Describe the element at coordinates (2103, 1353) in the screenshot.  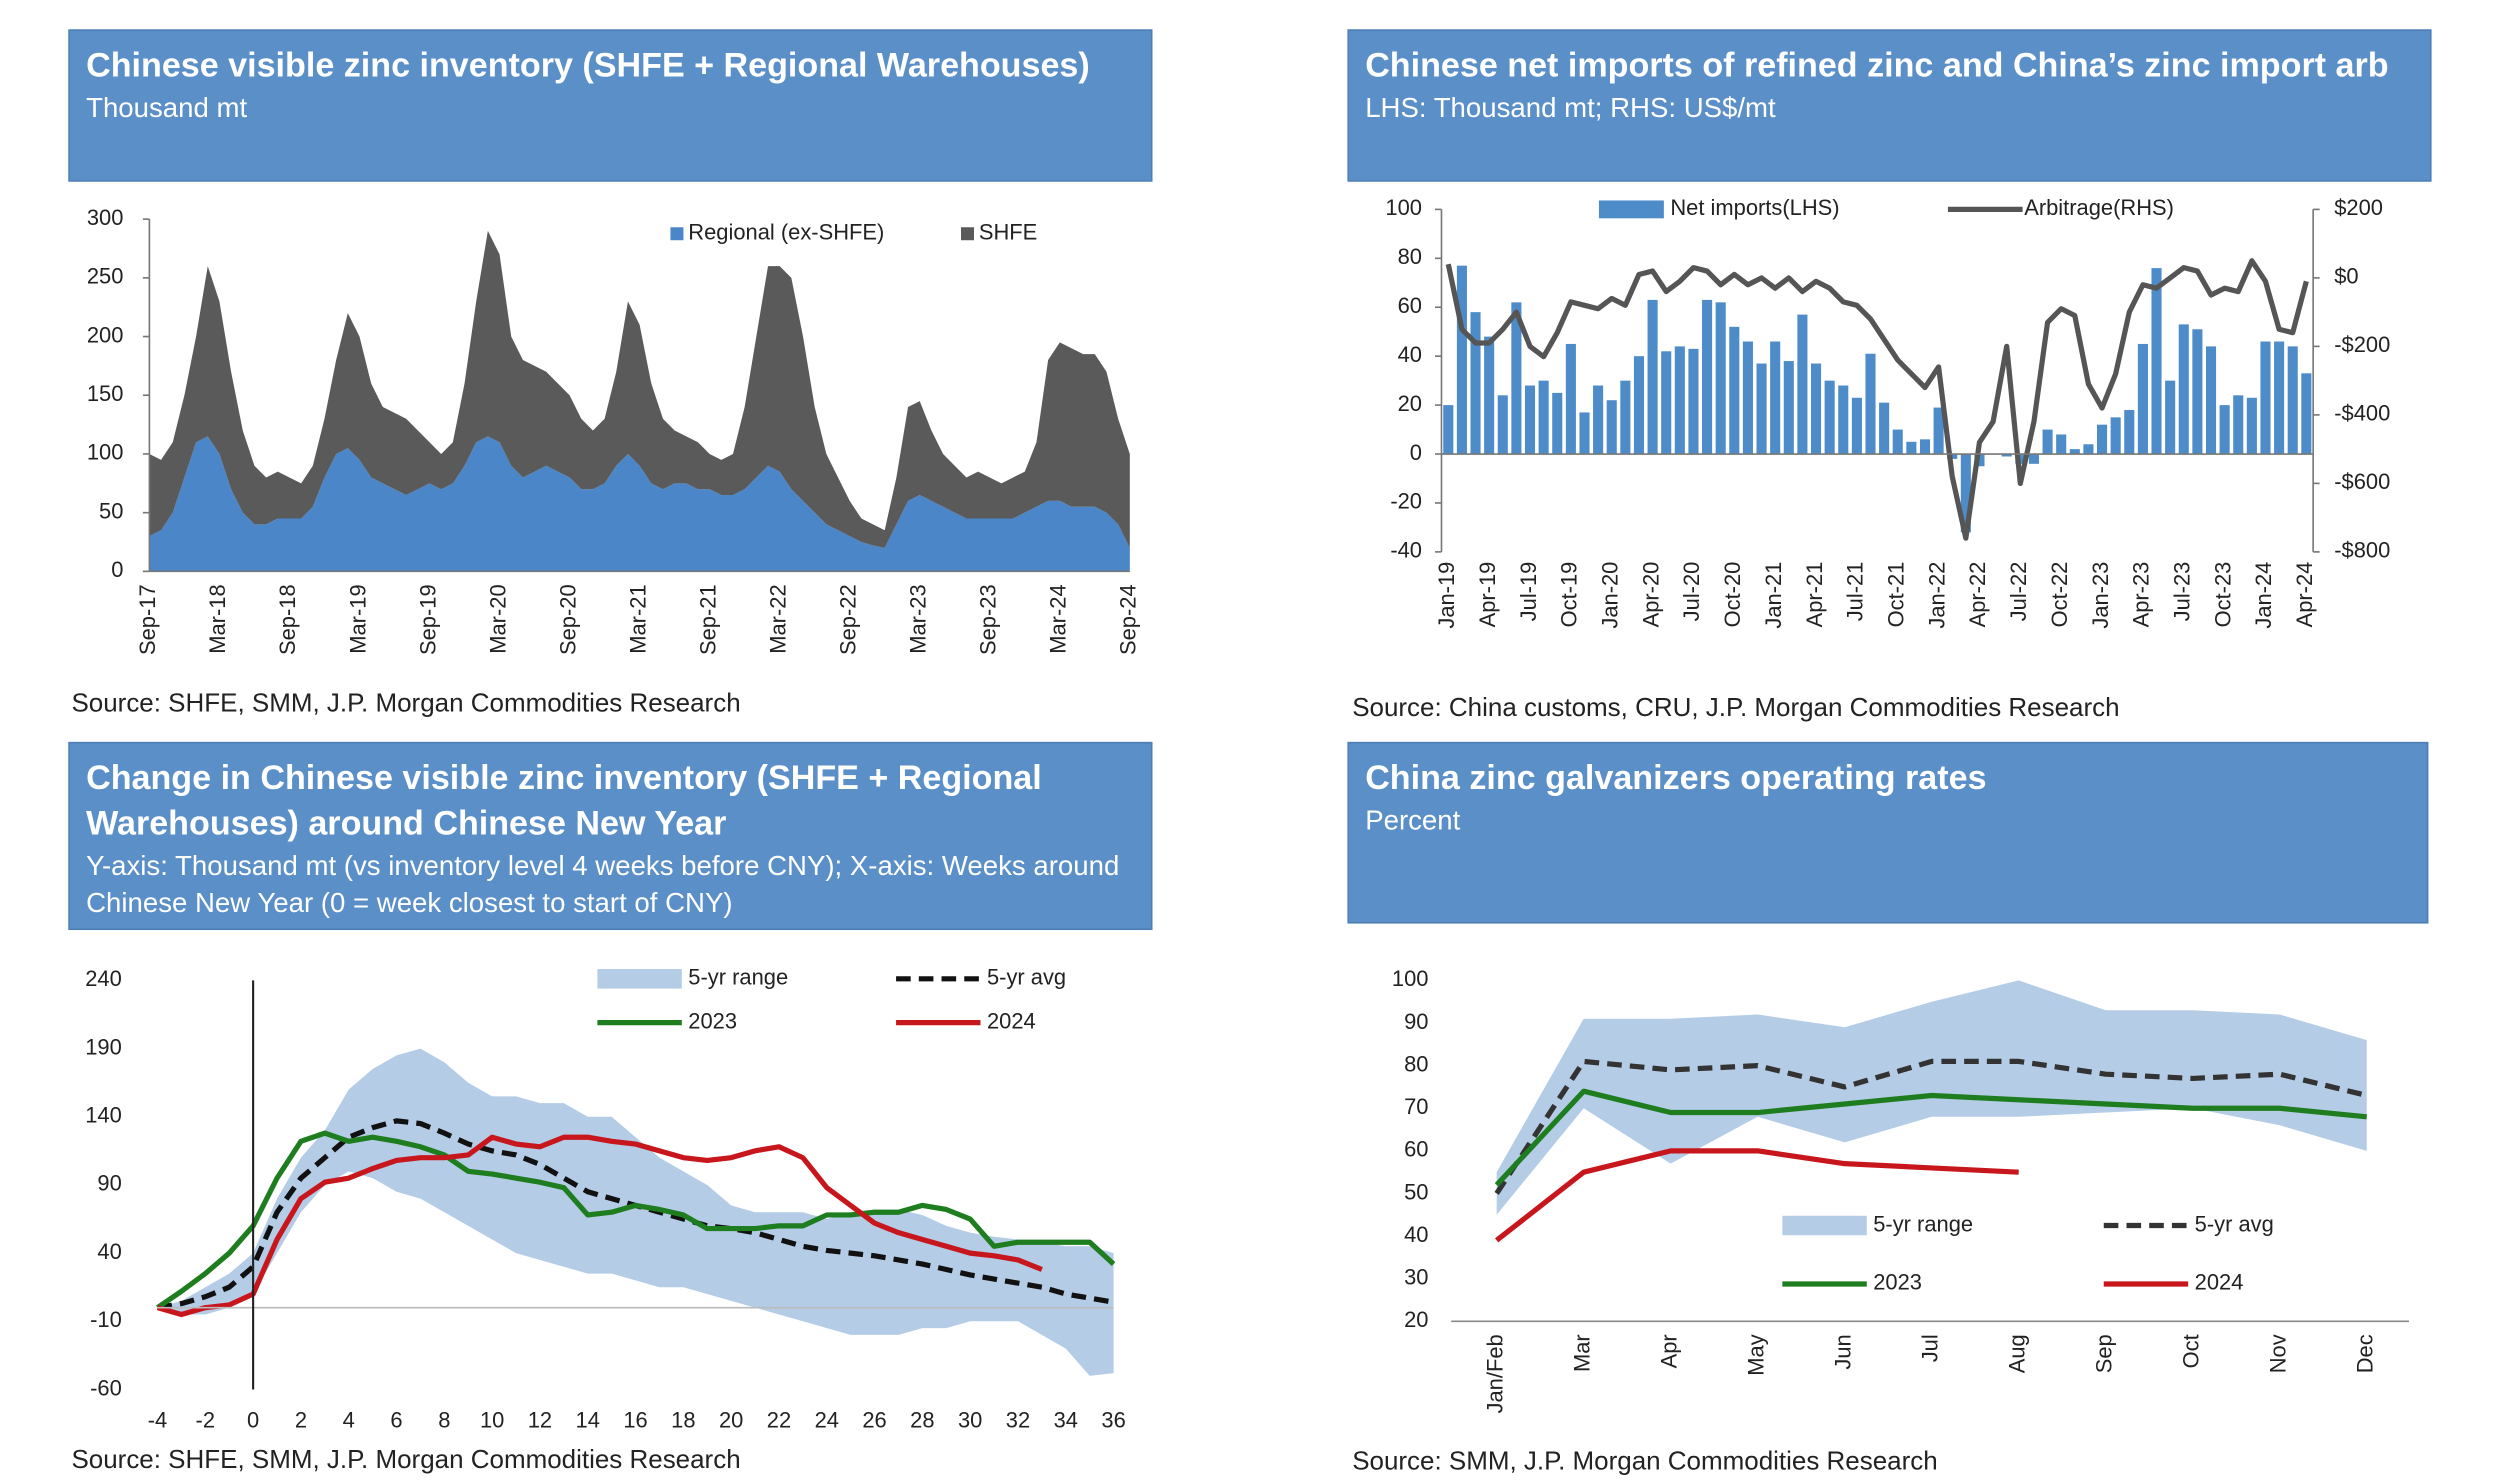
I see `x-tick-label: Sep` at that location.